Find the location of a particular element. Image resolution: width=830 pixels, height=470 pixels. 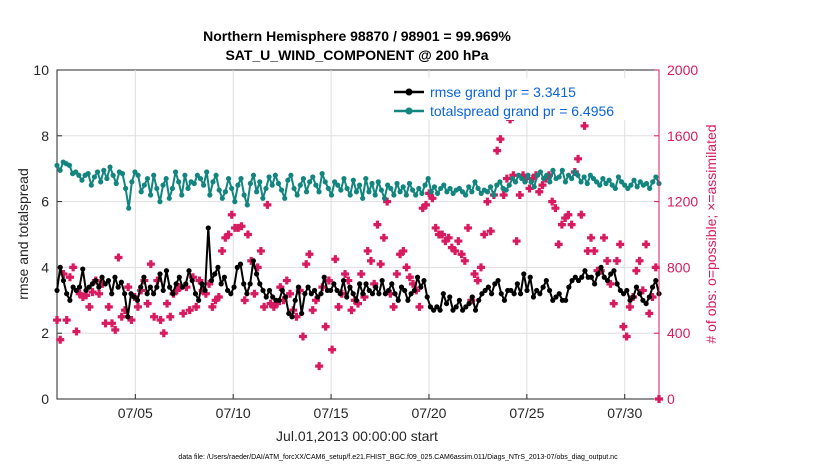

x-axis-ticks: 07/05 07/10 07/15 07/20 07/25 07/30 is located at coordinates (380, 407).